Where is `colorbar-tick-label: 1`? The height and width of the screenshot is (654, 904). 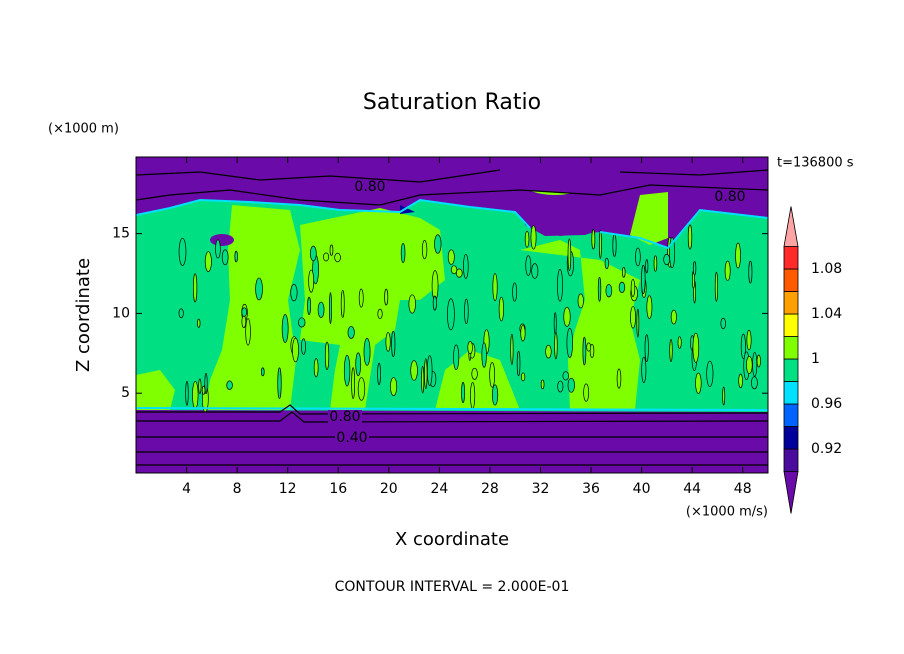
colorbar-tick-label: 1 is located at coordinates (815, 359).